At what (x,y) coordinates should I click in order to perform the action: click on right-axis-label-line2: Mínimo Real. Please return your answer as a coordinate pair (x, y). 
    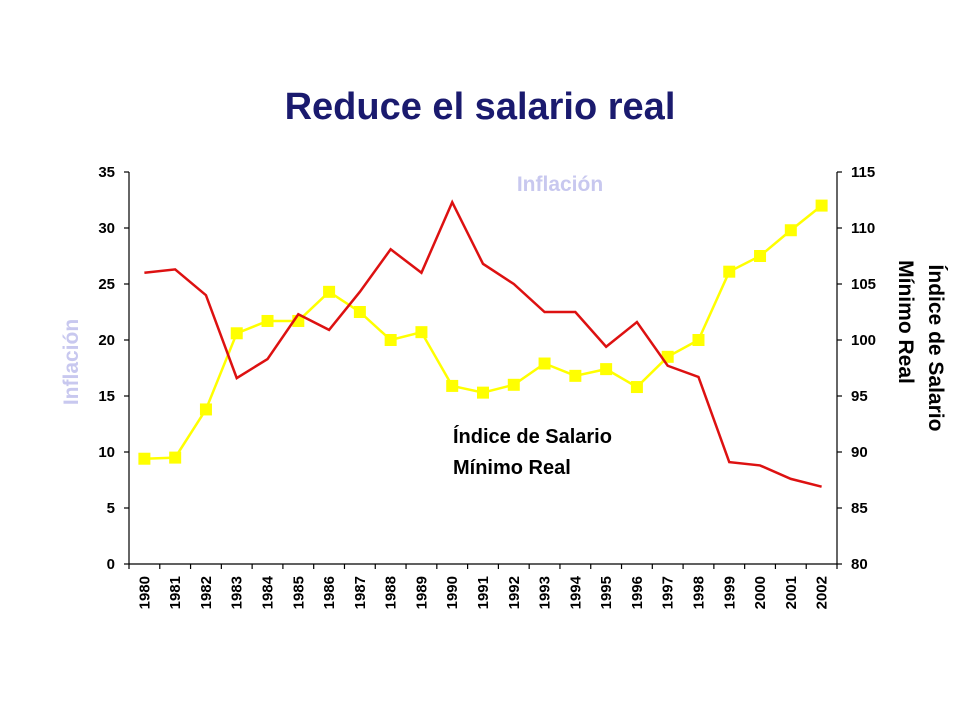
    Looking at the image, I should click on (905, 322).